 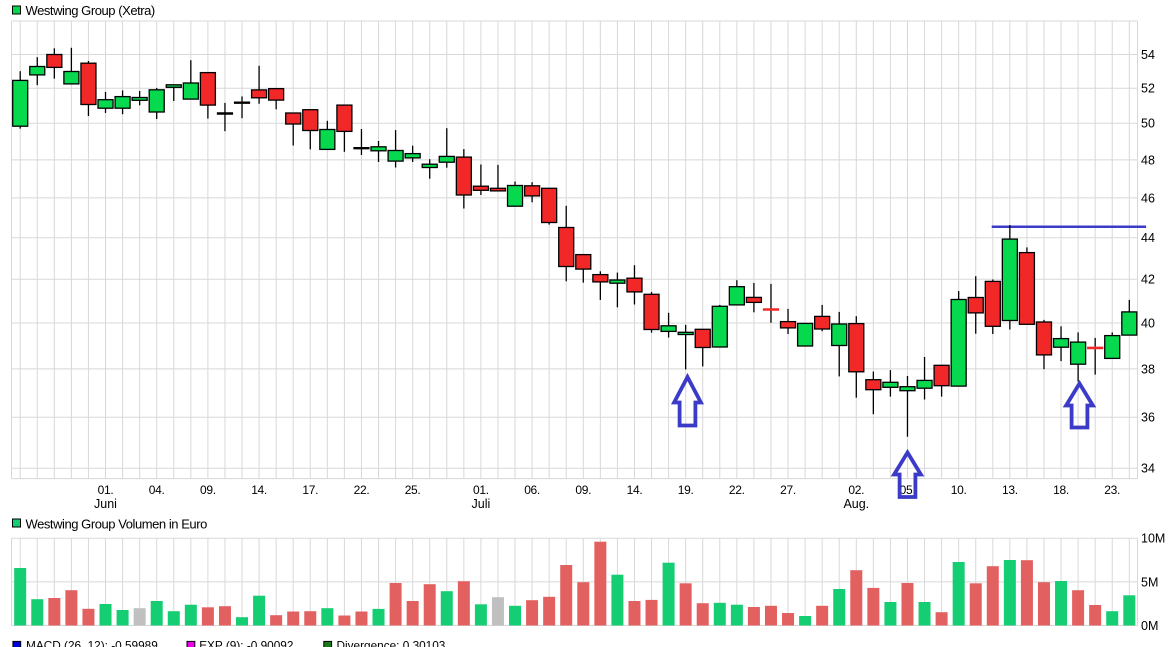 What do you see at coordinates (1148, 418) in the screenshot?
I see `svg-text: 36` at bounding box center [1148, 418].